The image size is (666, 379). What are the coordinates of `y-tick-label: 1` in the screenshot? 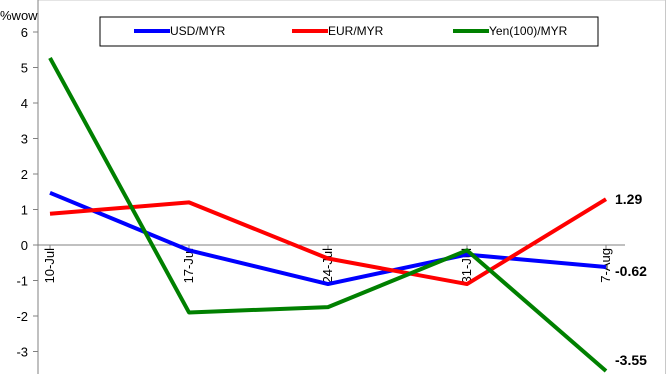 It's located at (24, 210).